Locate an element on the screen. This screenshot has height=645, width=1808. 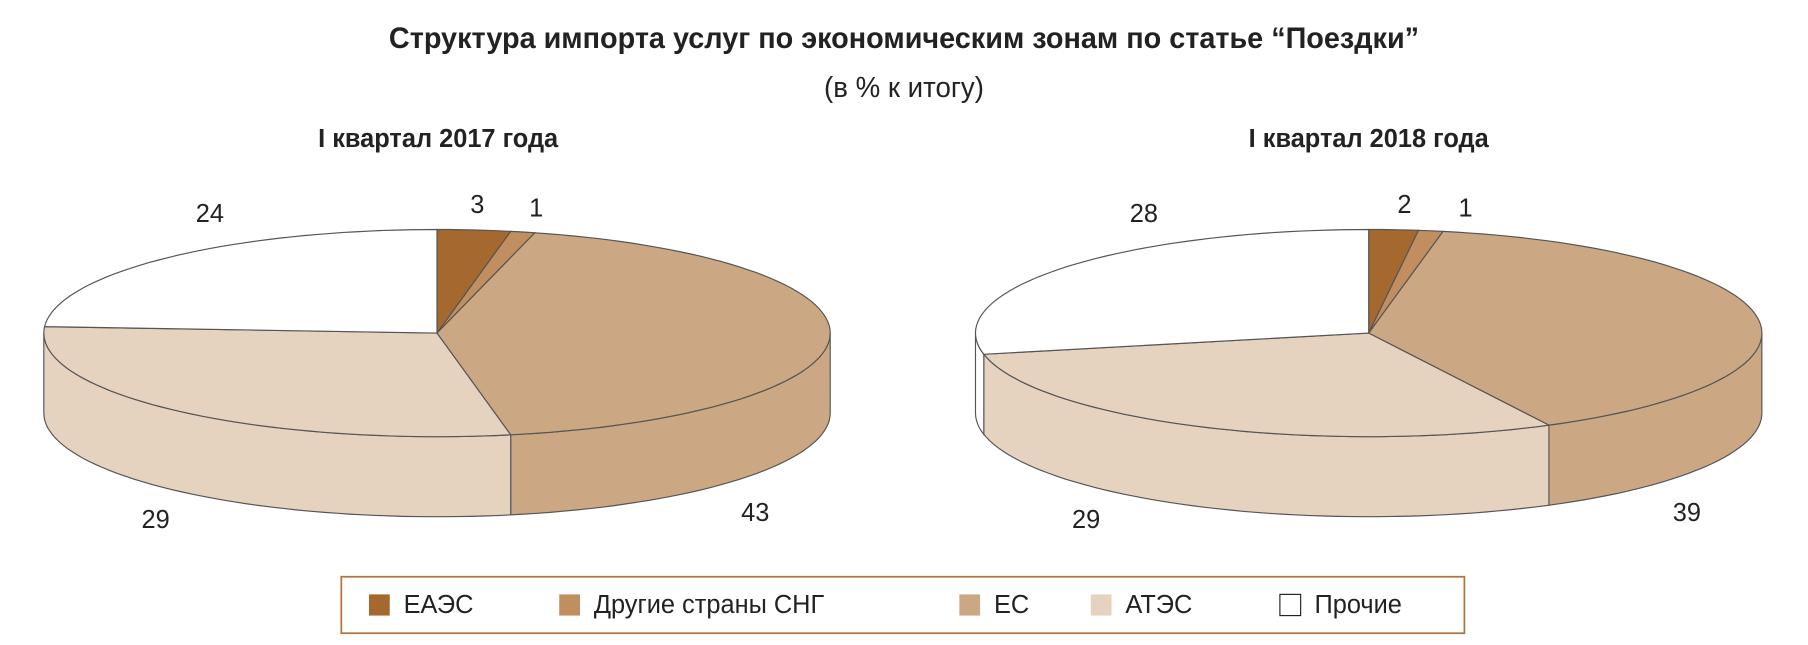
pie-title: I квартал 2018 года is located at coordinates (1369, 139).